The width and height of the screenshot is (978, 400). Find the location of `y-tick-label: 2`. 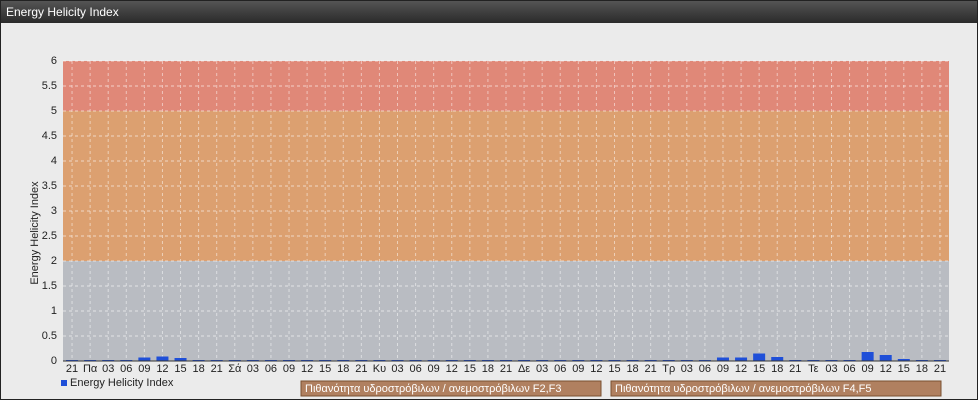

y-tick-label: 2 is located at coordinates (54, 261).